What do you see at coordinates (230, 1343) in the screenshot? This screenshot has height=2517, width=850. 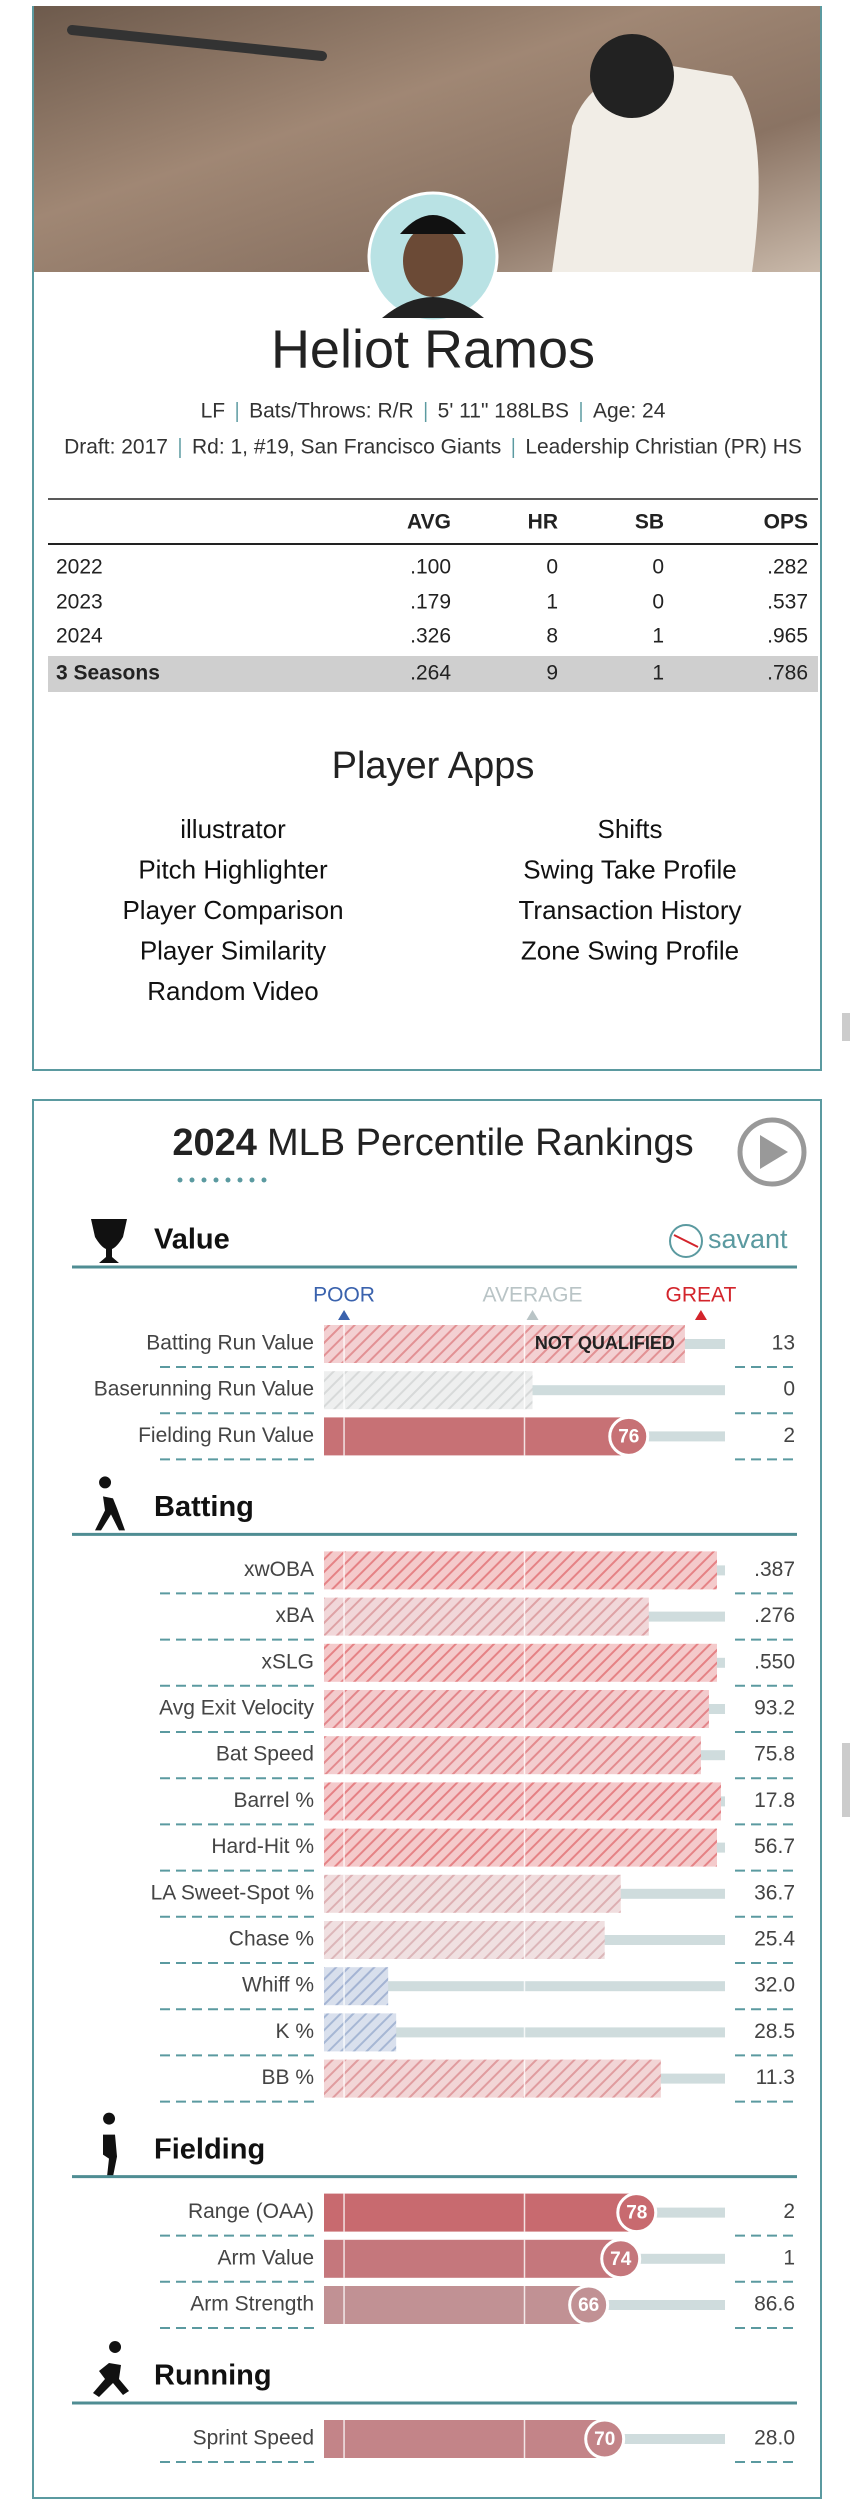 I see `metric-name: Batting Run Value` at bounding box center [230, 1343].